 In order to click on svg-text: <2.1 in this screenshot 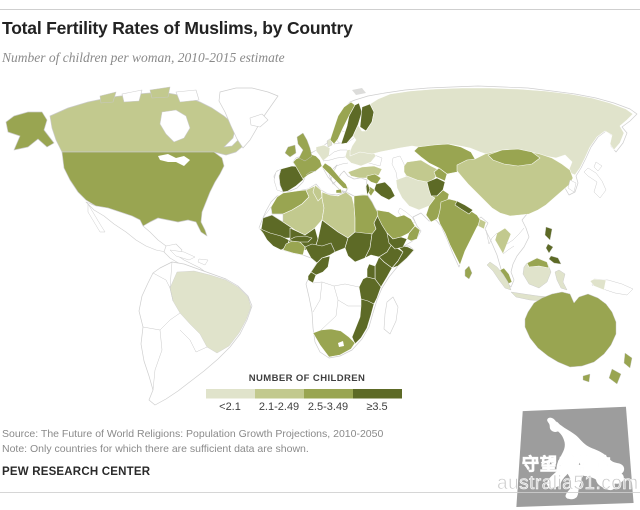, I will do `click(230, 407)`.